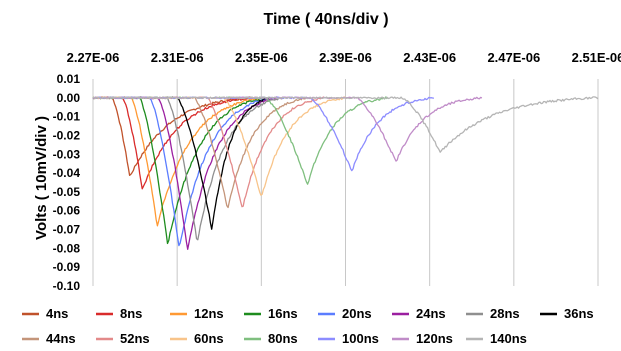 Image resolution: width=621 pixels, height=351 pixels. I want to click on y-tick-label: -0.07, so click(67, 230).